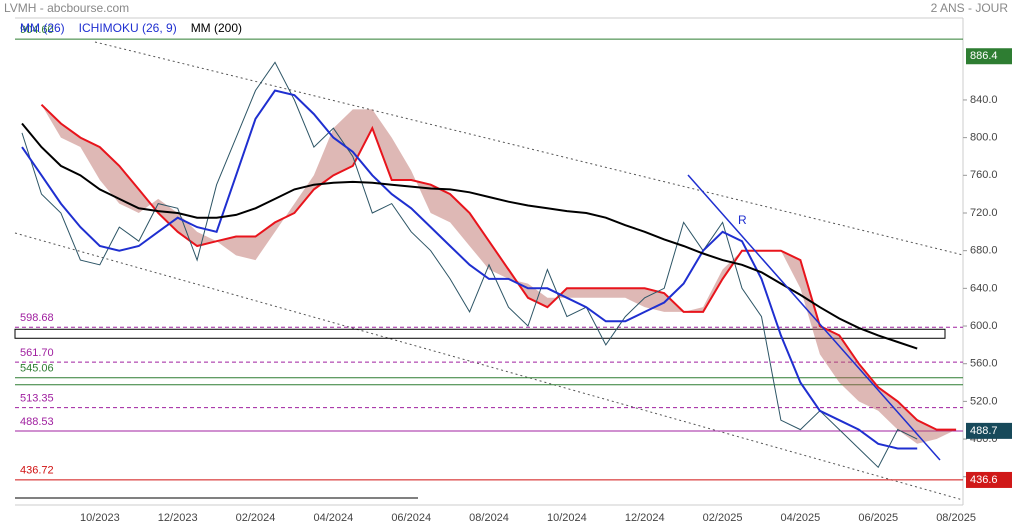  I want to click on x-tick-label: 12/2023, so click(178, 518).